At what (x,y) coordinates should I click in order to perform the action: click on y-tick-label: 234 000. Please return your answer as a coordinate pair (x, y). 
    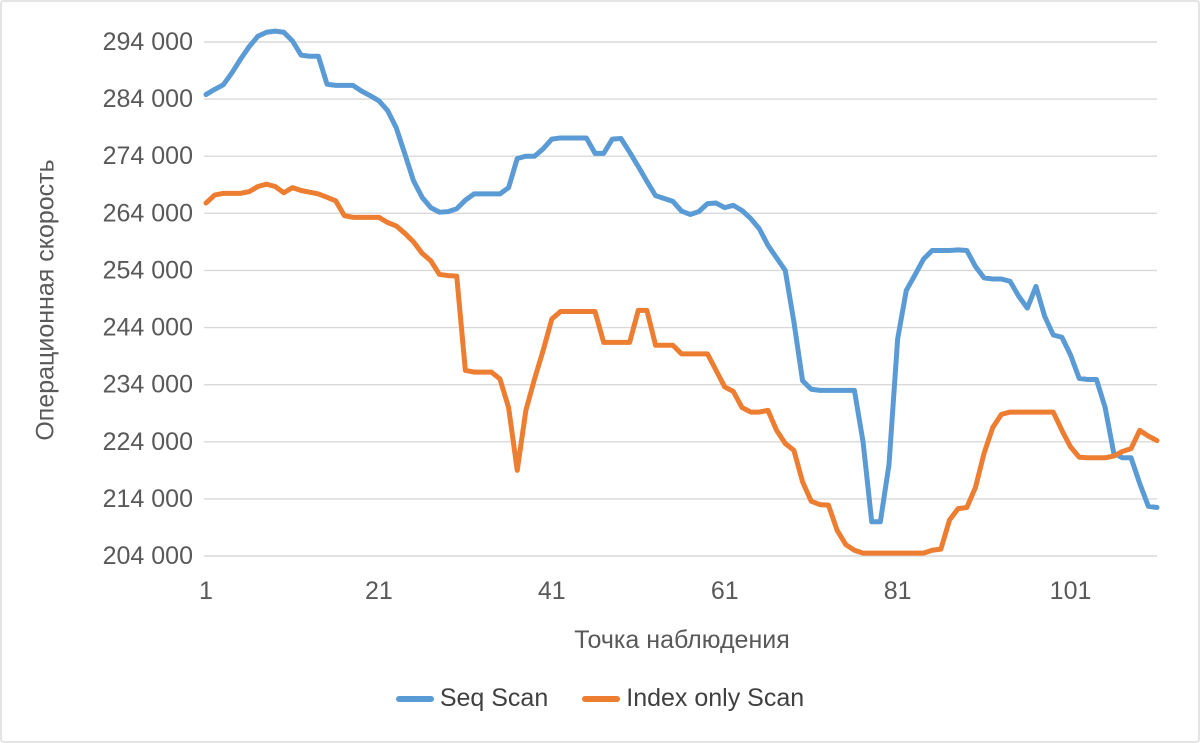
    Looking at the image, I should click on (148, 385).